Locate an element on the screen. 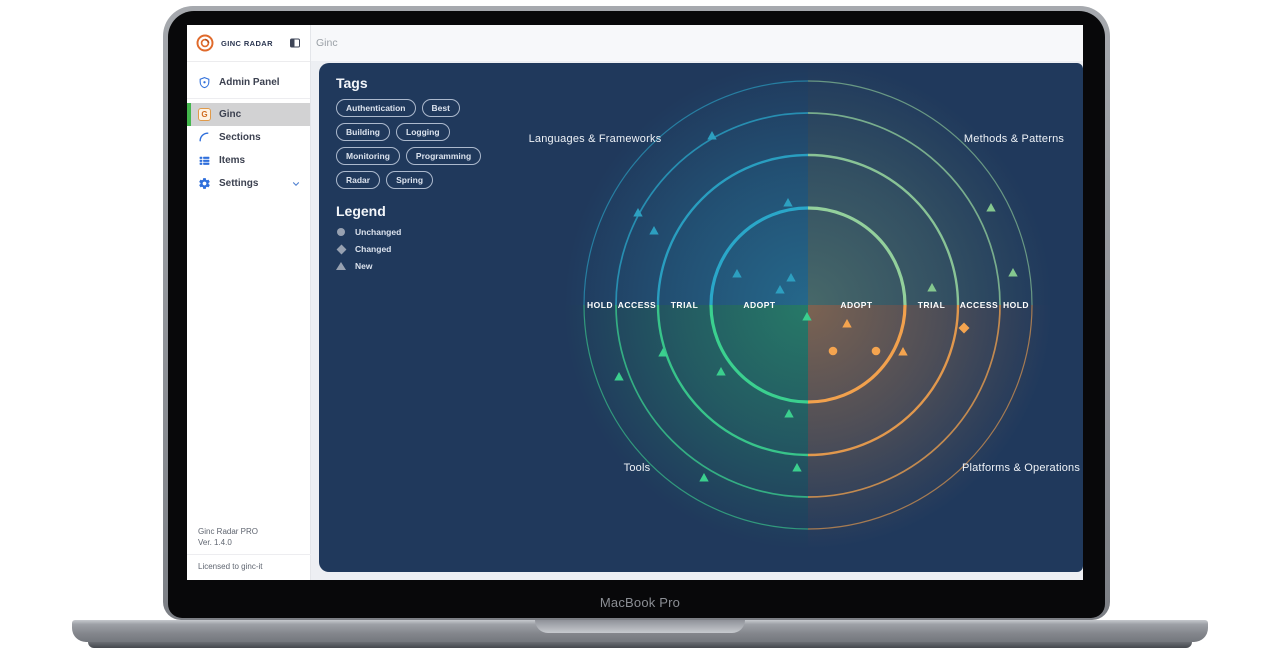 This screenshot has height=650, width=1280. quadrant-label-methods: Methods & Patterns is located at coordinates (1014, 139).